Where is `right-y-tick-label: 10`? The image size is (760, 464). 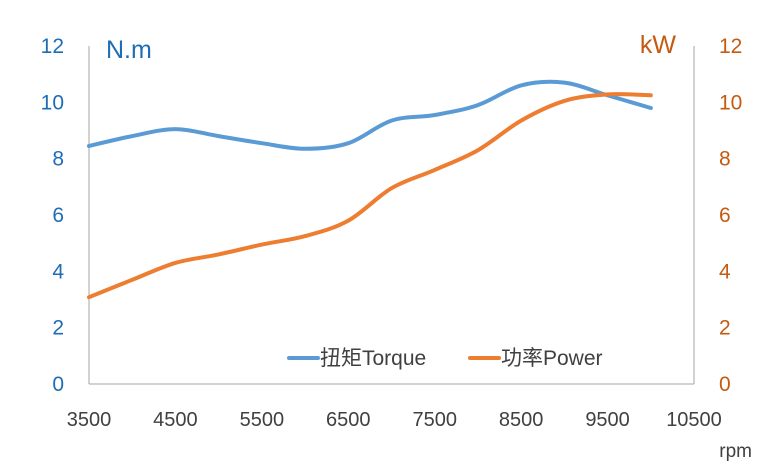
right-y-tick-label: 10 is located at coordinates (730, 102).